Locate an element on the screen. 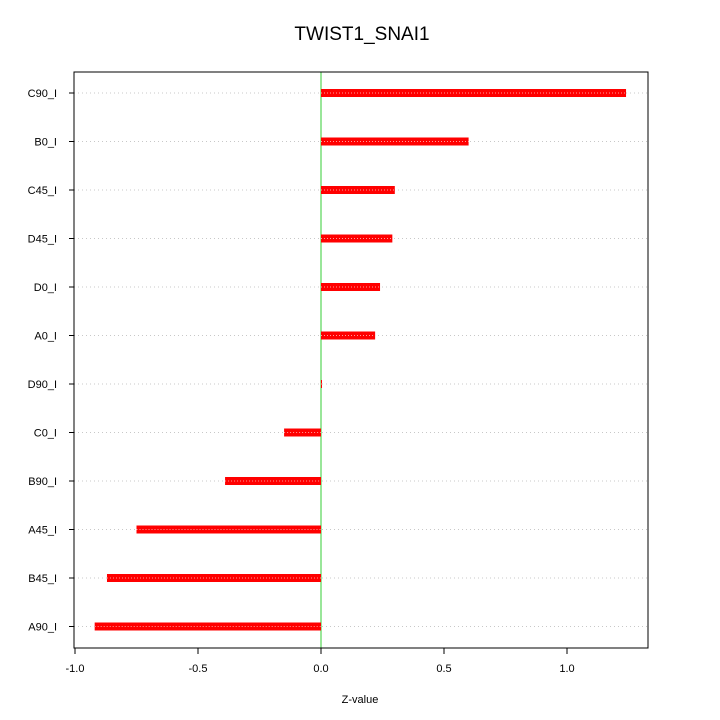 The width and height of the screenshot is (720, 720). y-tick-label: D90_I is located at coordinates (42, 385).